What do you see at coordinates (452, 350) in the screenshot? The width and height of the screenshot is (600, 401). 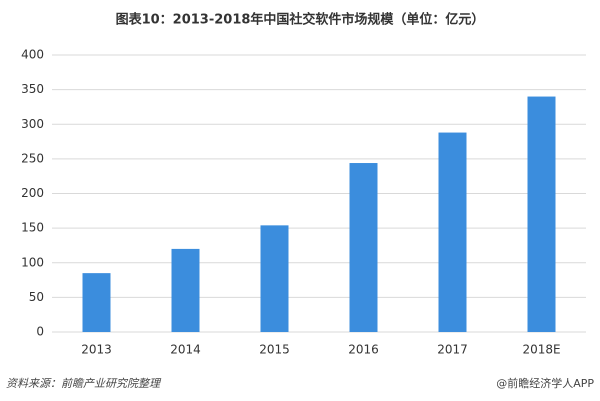 I see `x-tick-label: 2017` at bounding box center [452, 350].